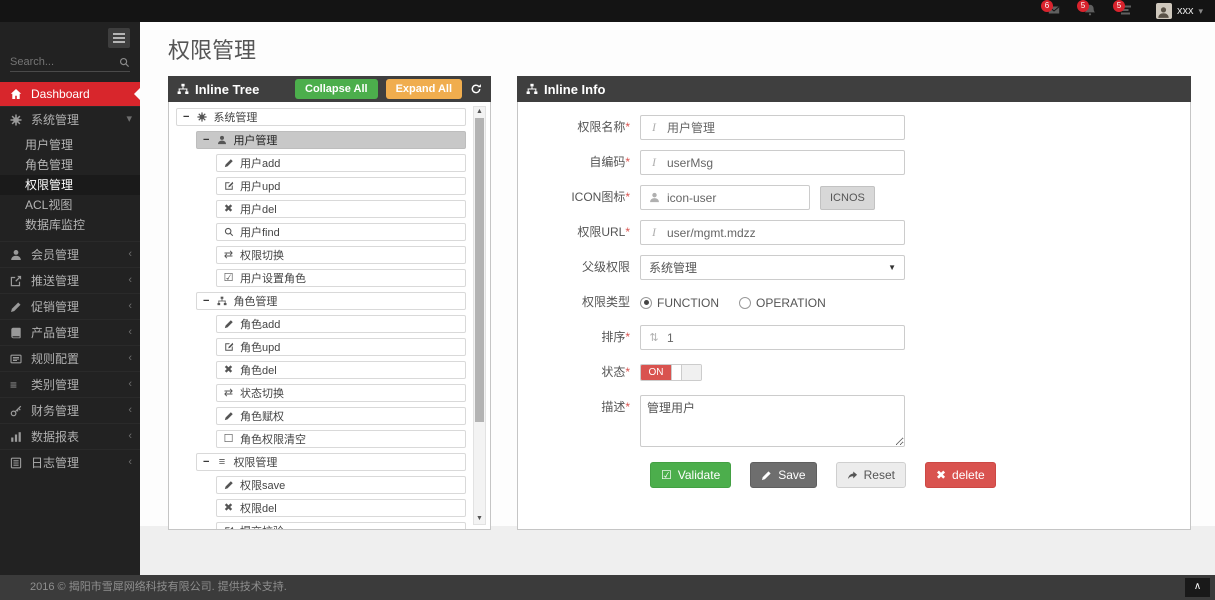  What do you see at coordinates (1179, 11) in the screenshot?
I see `user-menu: xxx ▾` at bounding box center [1179, 11].